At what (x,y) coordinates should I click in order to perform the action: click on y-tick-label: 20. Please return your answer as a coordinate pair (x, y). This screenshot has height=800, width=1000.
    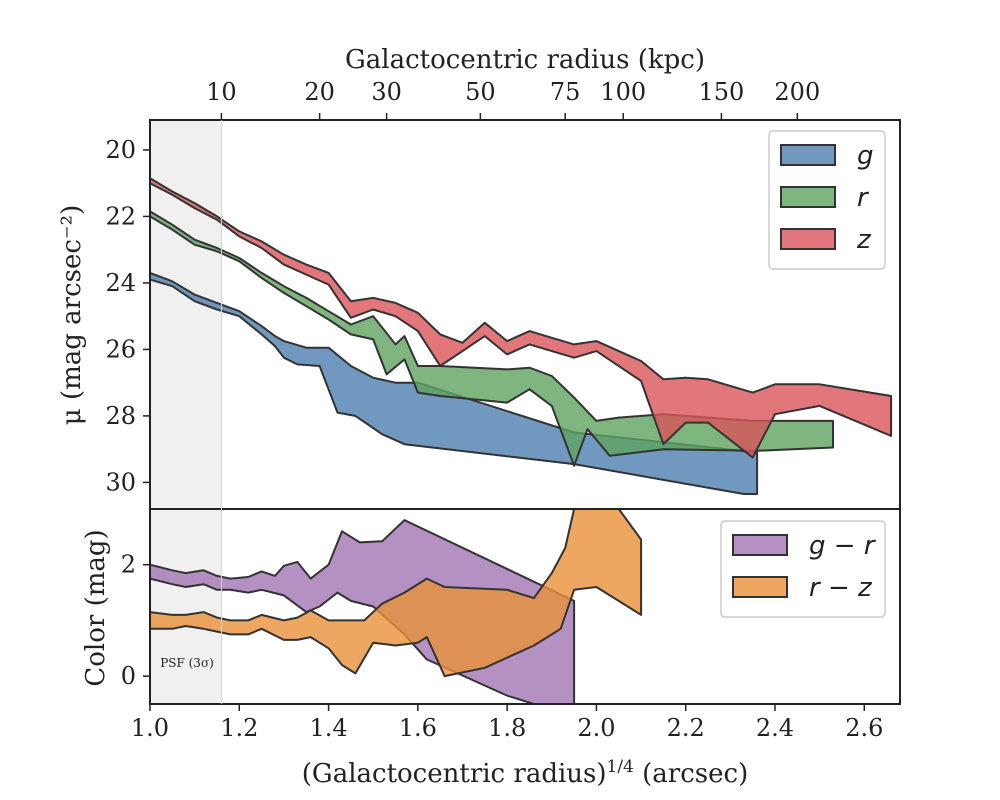
    Looking at the image, I should click on (120, 150).